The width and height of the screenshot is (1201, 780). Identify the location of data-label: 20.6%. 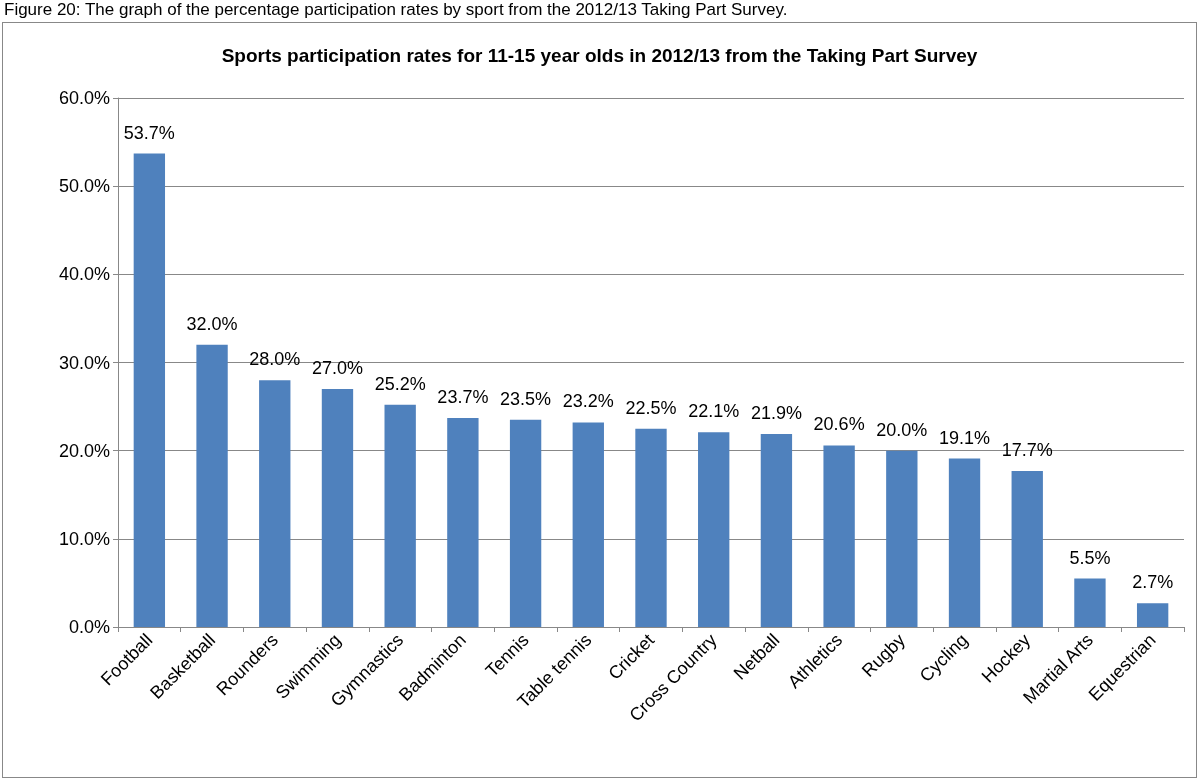
(839, 424).